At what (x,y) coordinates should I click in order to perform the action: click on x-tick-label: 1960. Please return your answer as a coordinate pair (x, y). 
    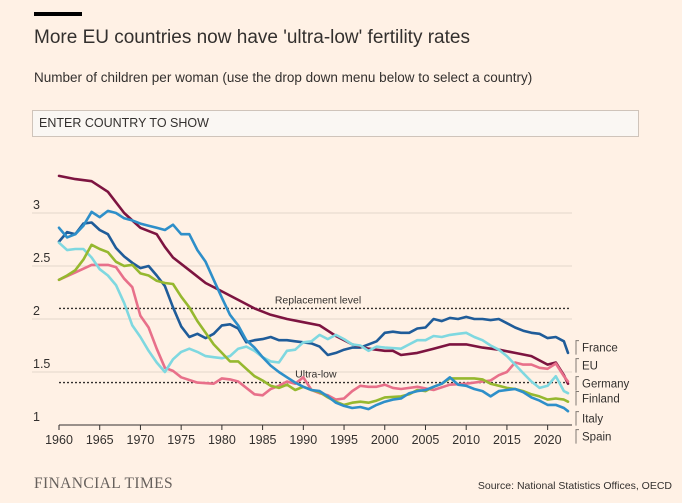
    Looking at the image, I should click on (59, 440).